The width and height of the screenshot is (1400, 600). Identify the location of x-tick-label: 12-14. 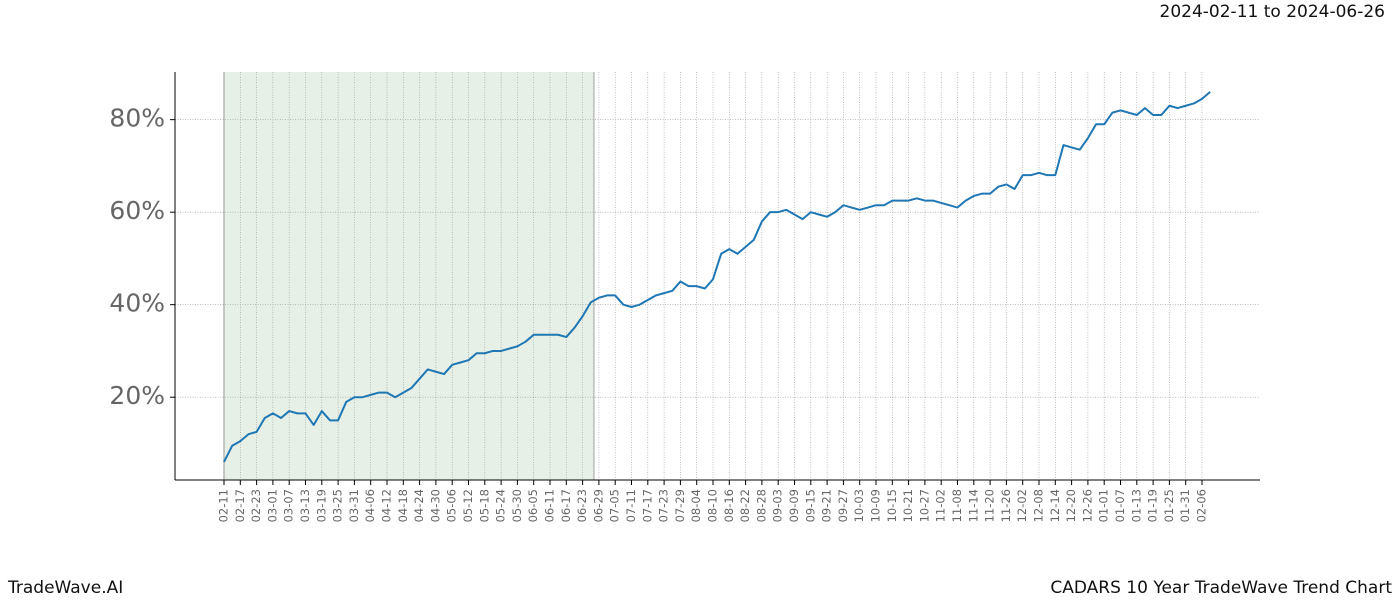
(1055, 505).